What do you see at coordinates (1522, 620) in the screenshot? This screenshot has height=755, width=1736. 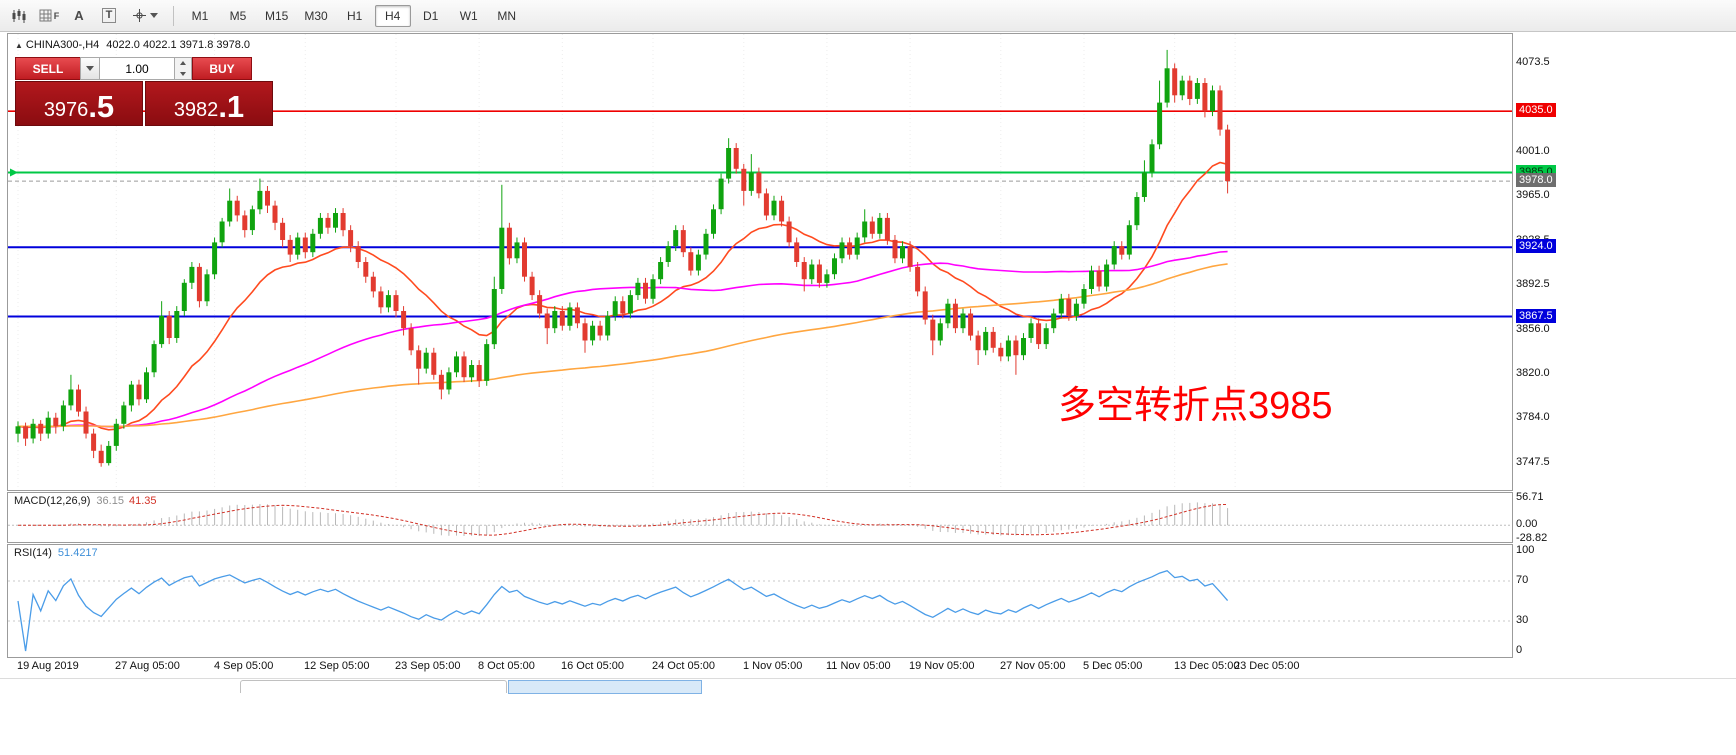 I see `rsi-tick: 30` at bounding box center [1522, 620].